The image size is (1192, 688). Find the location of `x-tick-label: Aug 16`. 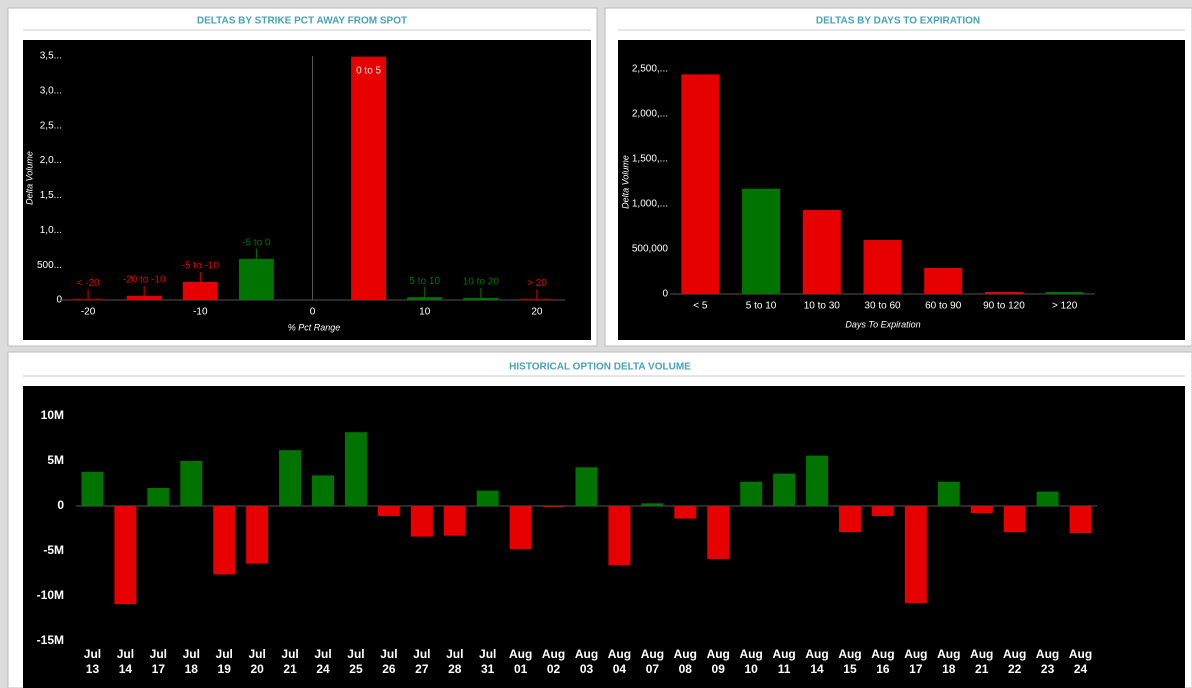

x-tick-label: Aug 16 is located at coordinates (882, 661).